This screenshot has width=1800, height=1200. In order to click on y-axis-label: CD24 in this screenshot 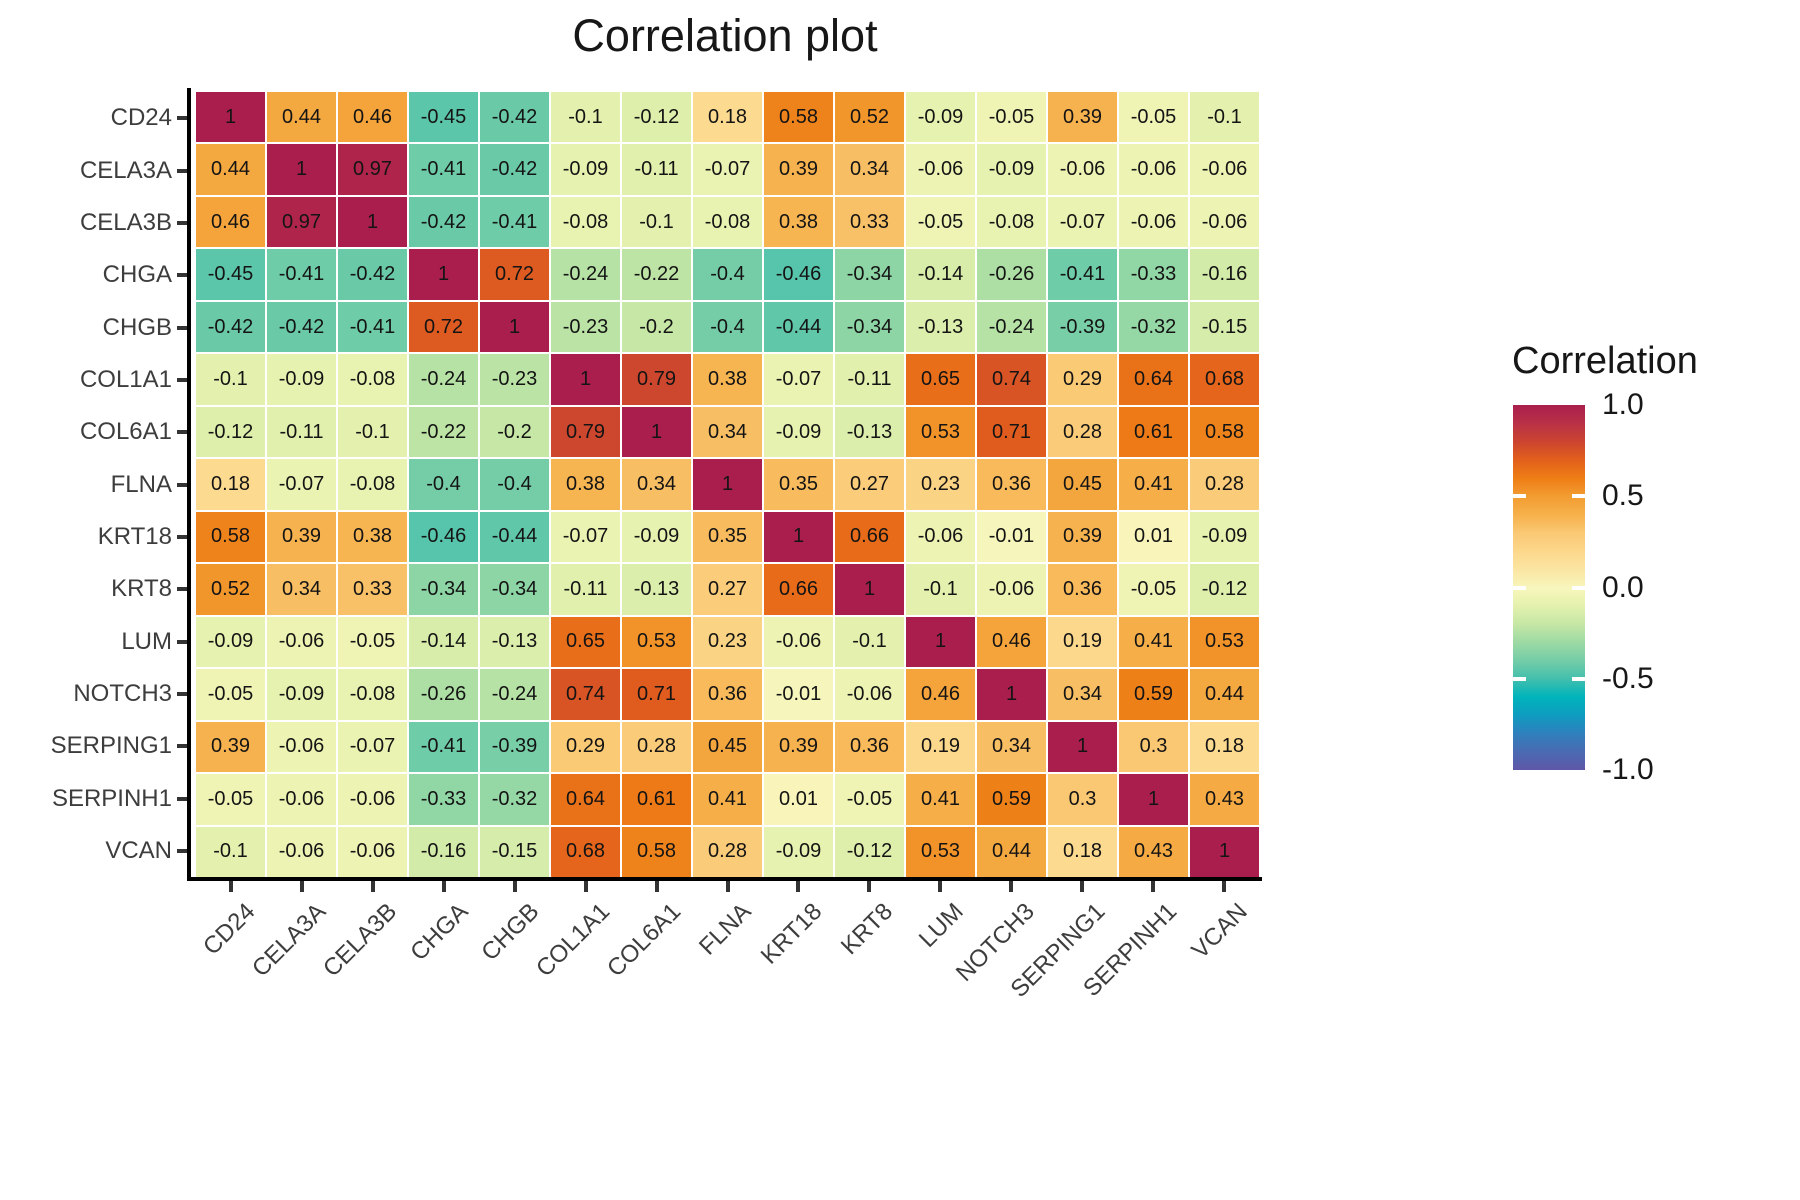, I will do `click(141, 118)`.